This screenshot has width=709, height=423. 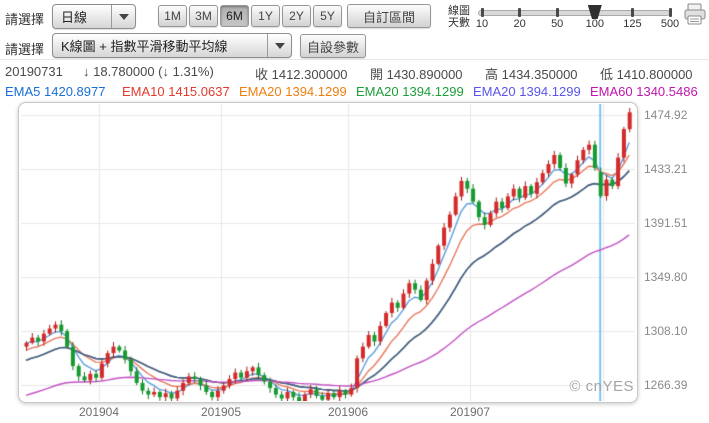 What do you see at coordinates (176, 91) in the screenshot?
I see `ema-legend-item-1: EMA10 1415.0637` at bounding box center [176, 91].